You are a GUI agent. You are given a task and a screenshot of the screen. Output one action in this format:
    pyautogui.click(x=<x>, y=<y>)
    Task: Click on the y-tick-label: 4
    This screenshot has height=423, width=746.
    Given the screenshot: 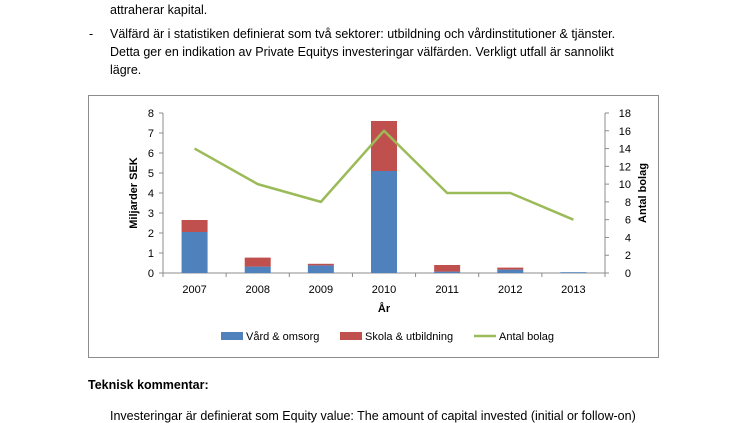 What is the action you would take?
    pyautogui.click(x=151, y=194)
    